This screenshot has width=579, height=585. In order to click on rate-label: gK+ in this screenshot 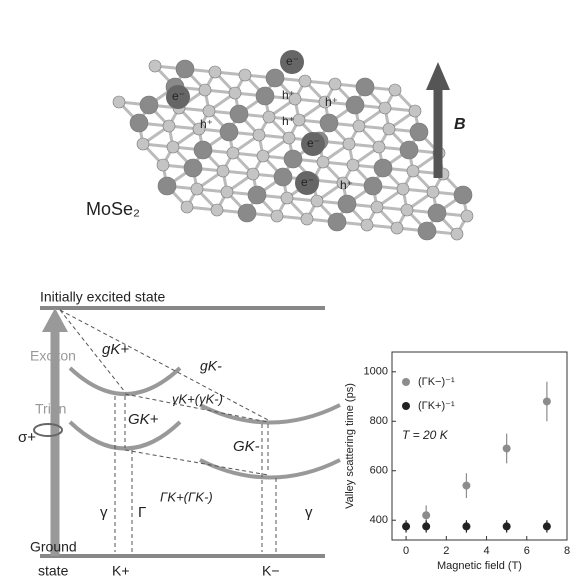, I will do `click(115, 349)`.